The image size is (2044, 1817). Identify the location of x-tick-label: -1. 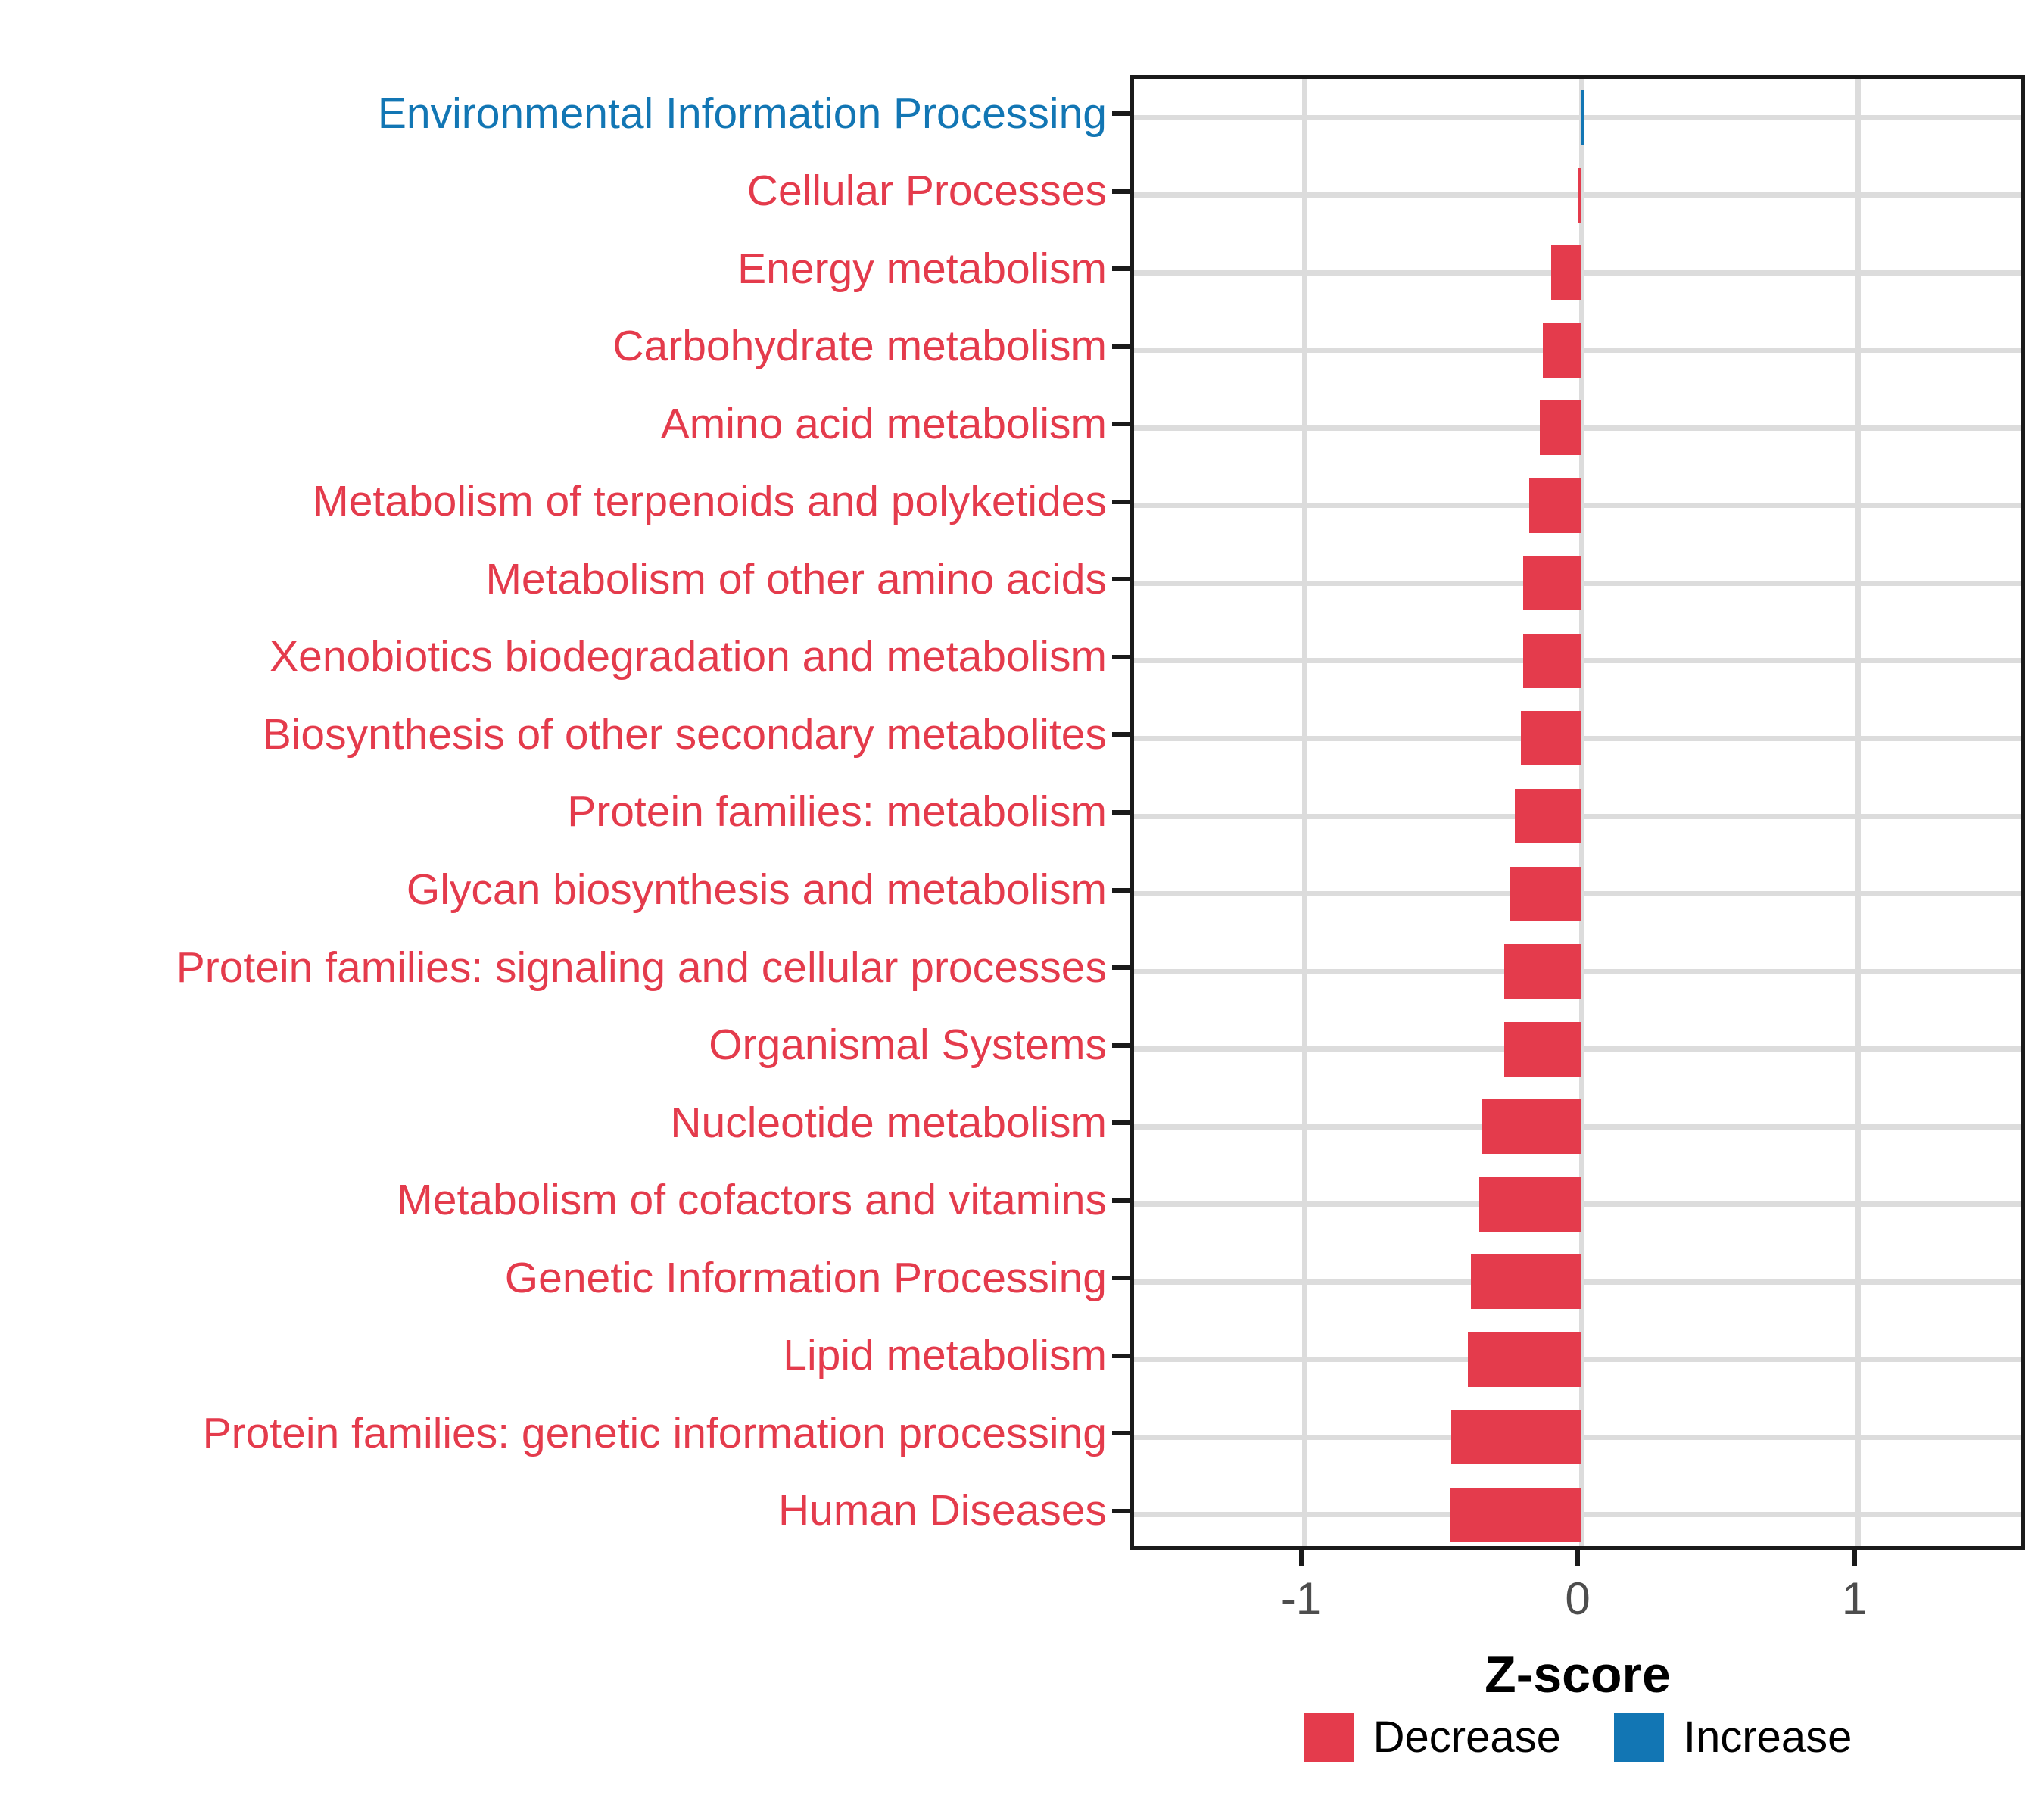
(1301, 1599).